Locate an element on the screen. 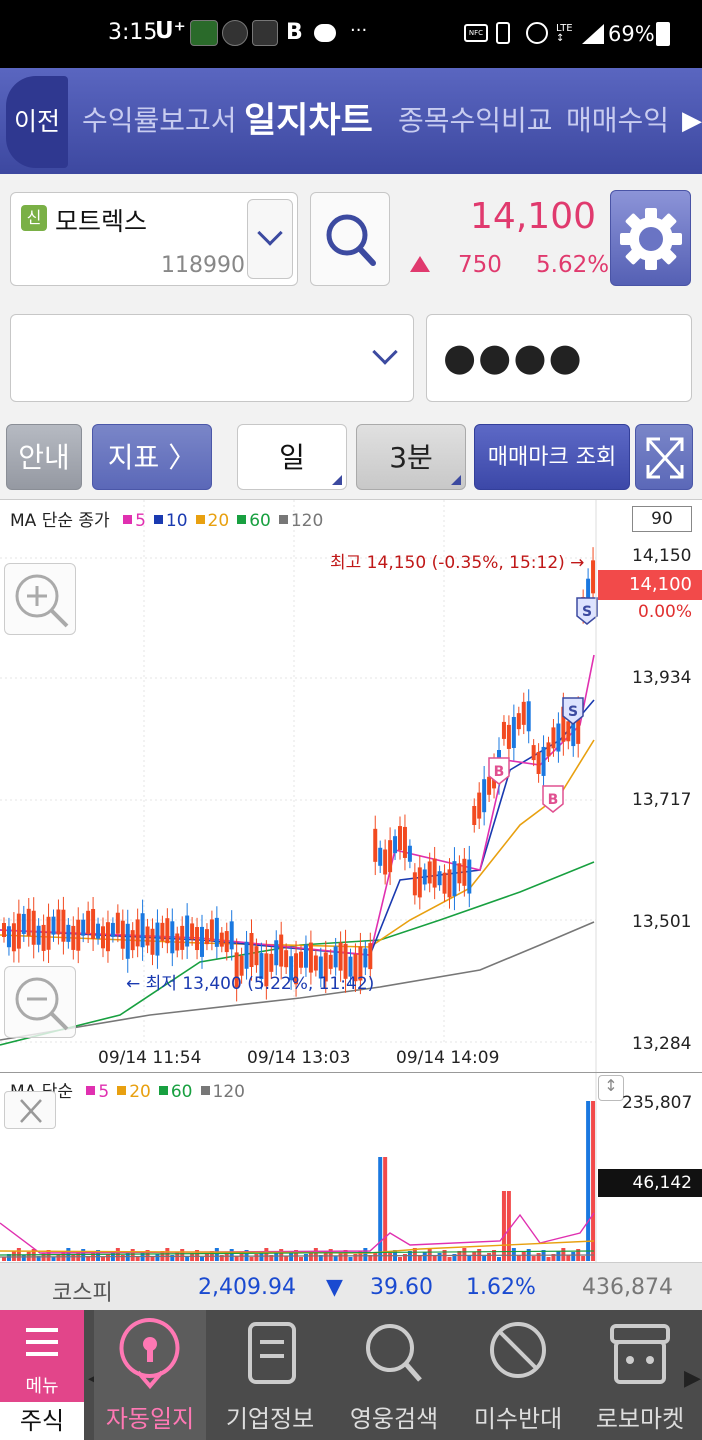 The image size is (702, 1440). buy-mark-icon is located at coordinates (553, 799).